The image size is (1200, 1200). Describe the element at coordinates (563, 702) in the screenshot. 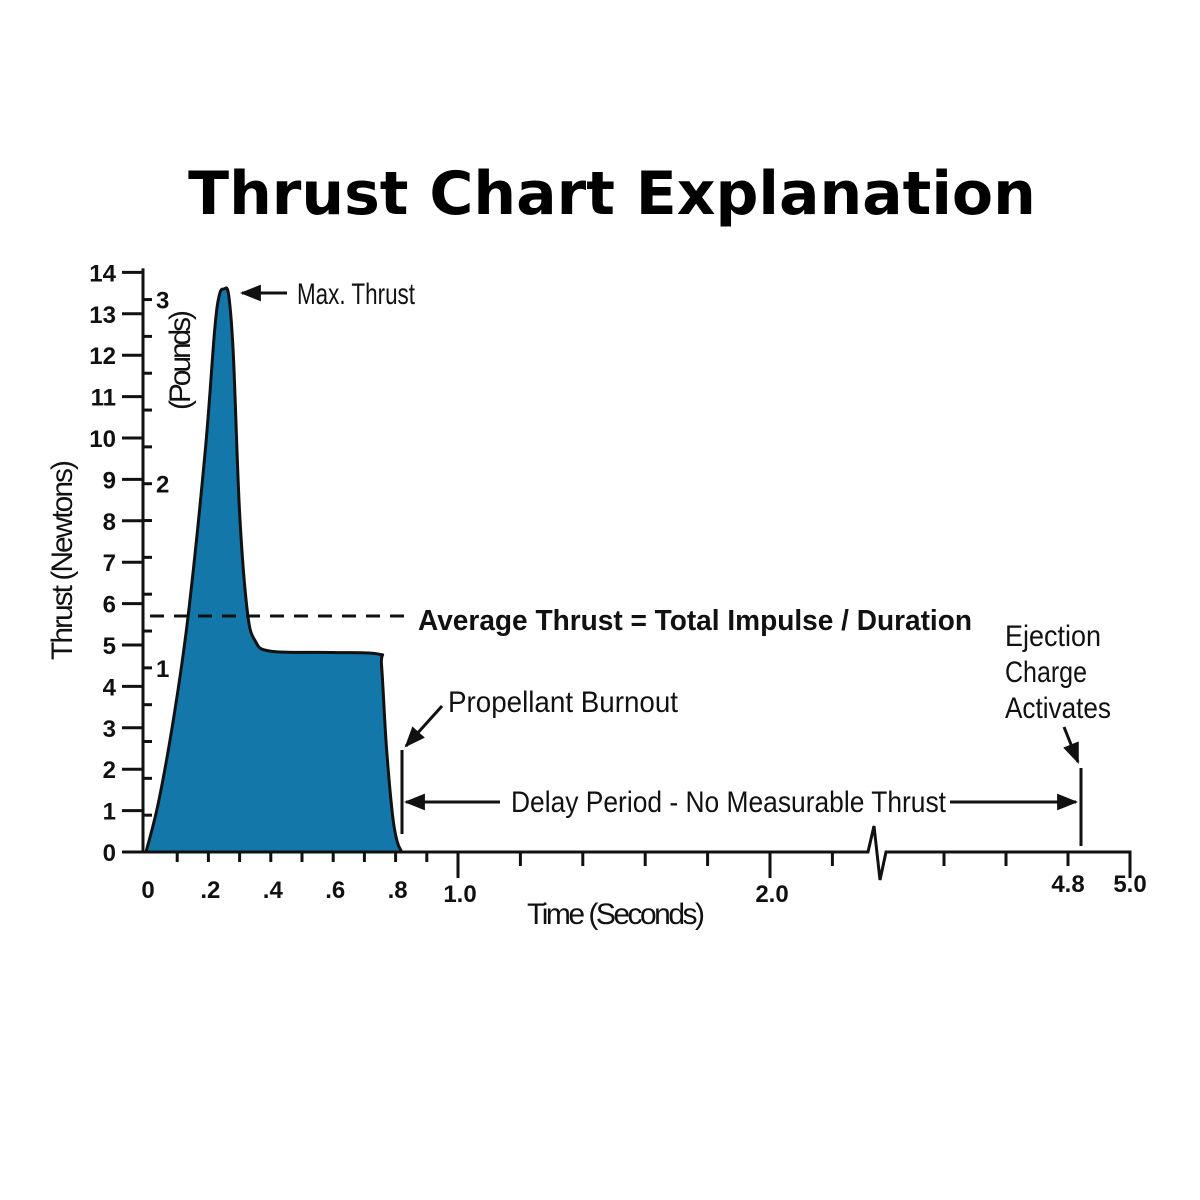

I see `burnout-label: Propellant Burnout` at that location.